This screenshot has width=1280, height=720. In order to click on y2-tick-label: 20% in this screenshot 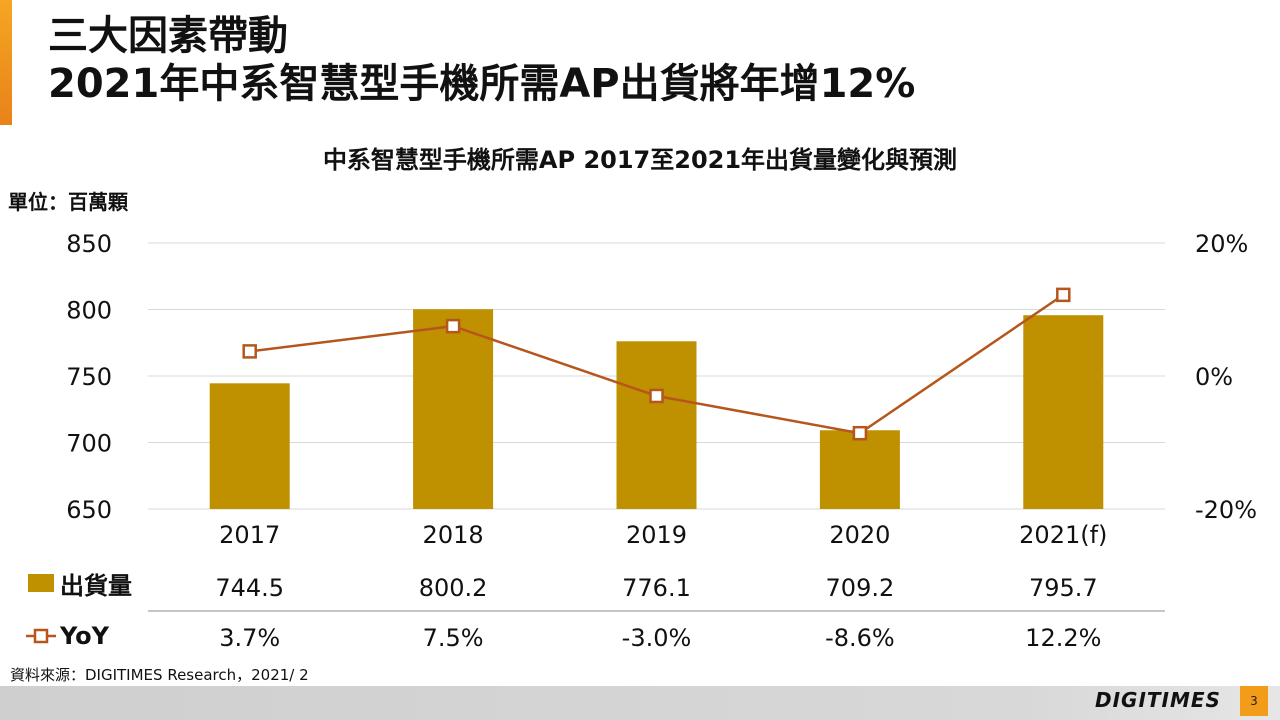, I will do `click(1221, 244)`.